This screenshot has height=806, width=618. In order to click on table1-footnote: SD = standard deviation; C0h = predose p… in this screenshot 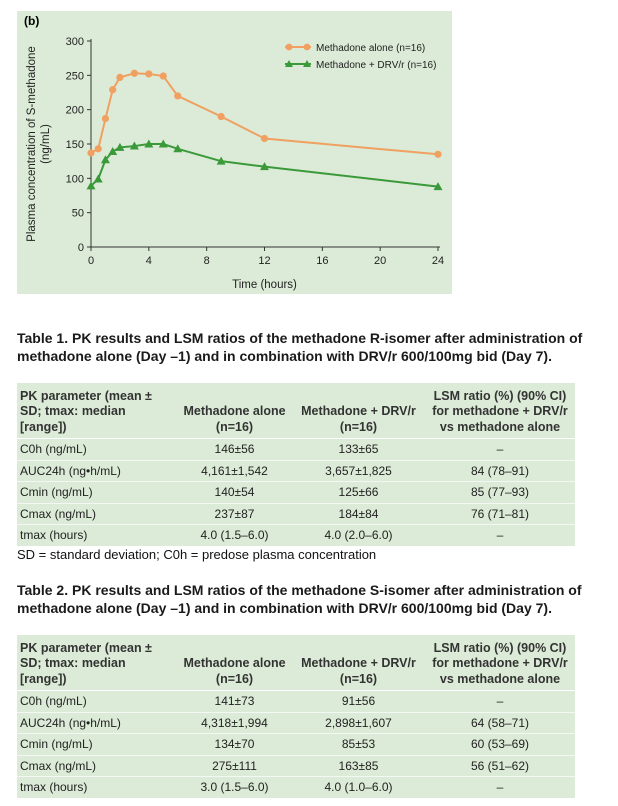, I will do `click(197, 554)`.